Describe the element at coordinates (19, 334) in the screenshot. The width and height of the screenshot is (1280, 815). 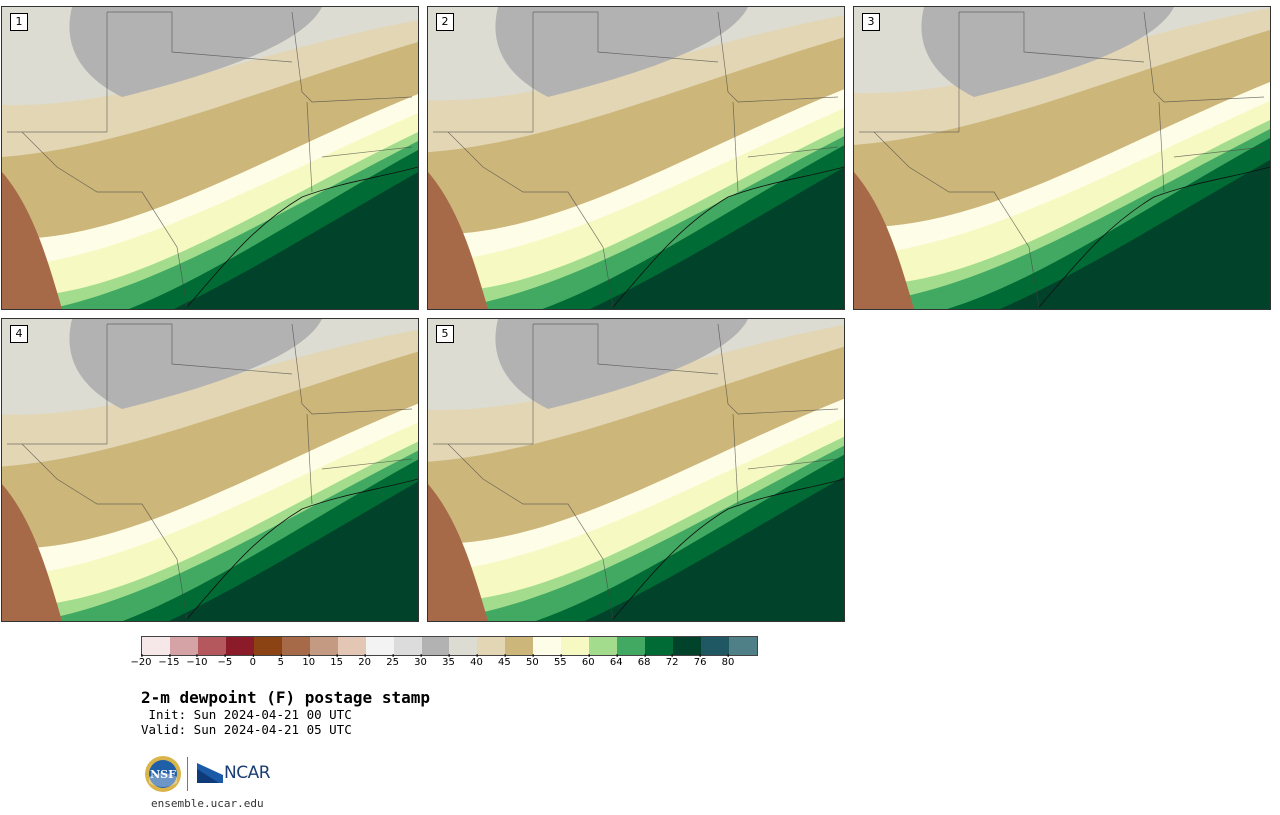
I see `panel-number-label: 4` at that location.